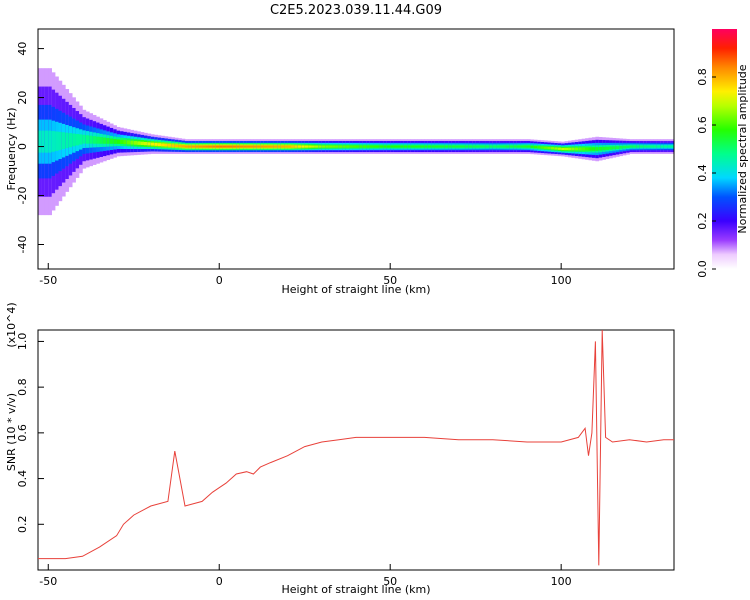  Describe the element at coordinates (742, 148) in the screenshot. I see `colorbar-label: Normalized spectral amplitude` at that location.